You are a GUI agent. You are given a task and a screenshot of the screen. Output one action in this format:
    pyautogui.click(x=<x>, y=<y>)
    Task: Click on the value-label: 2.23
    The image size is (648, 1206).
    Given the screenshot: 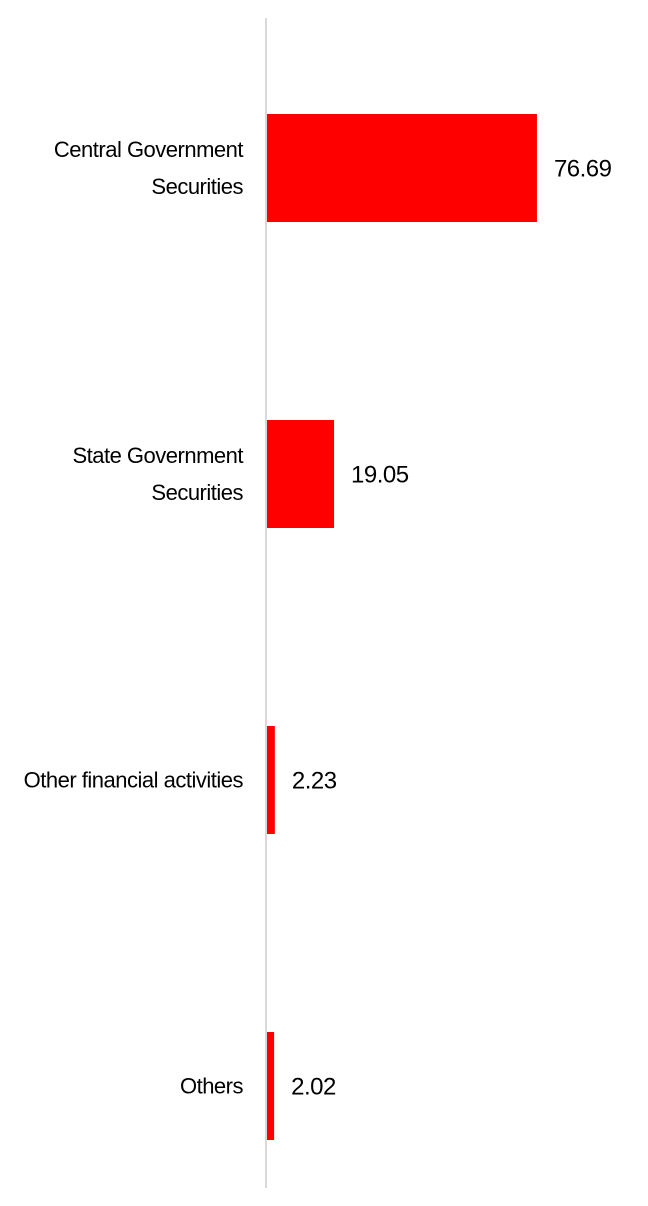 What is the action you would take?
    pyautogui.click(x=314, y=780)
    